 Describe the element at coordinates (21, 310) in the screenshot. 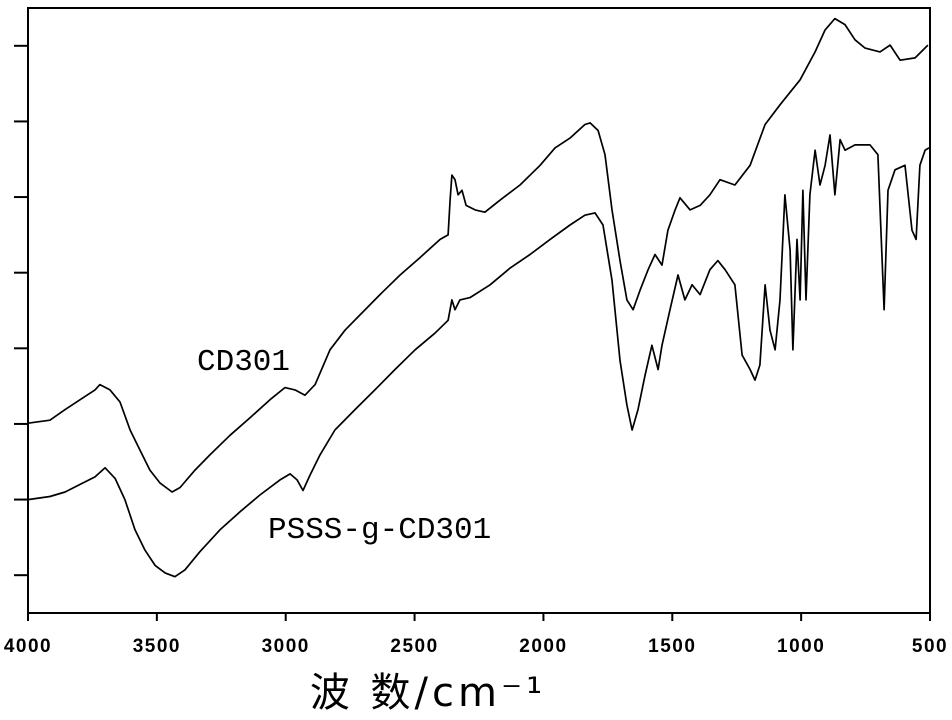

I see `y-axis-ticks` at that location.